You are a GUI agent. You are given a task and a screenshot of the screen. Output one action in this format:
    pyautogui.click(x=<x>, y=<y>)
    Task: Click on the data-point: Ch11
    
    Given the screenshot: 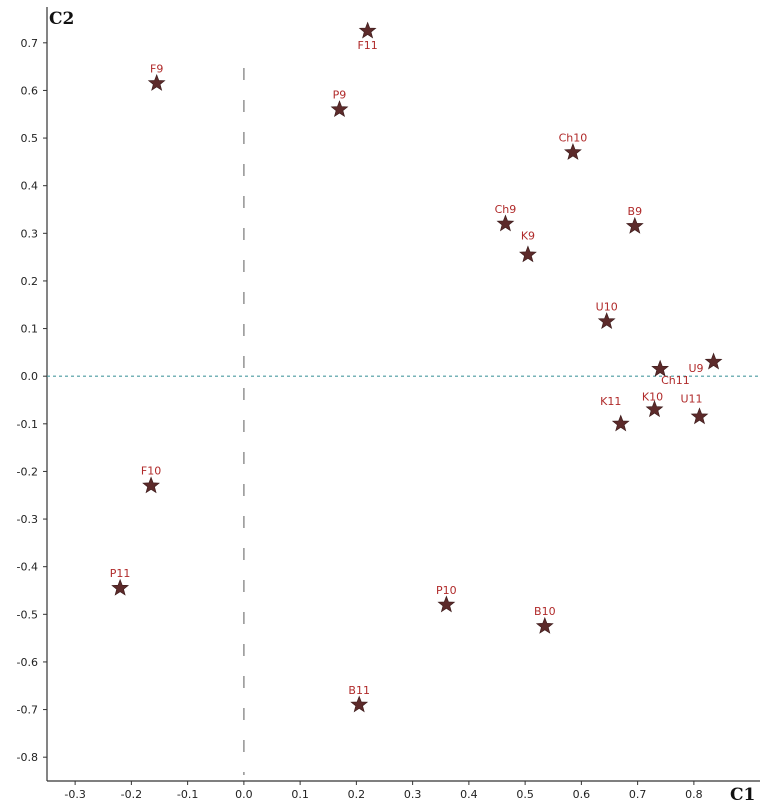 What is the action you would take?
    pyautogui.click(x=670, y=373)
    